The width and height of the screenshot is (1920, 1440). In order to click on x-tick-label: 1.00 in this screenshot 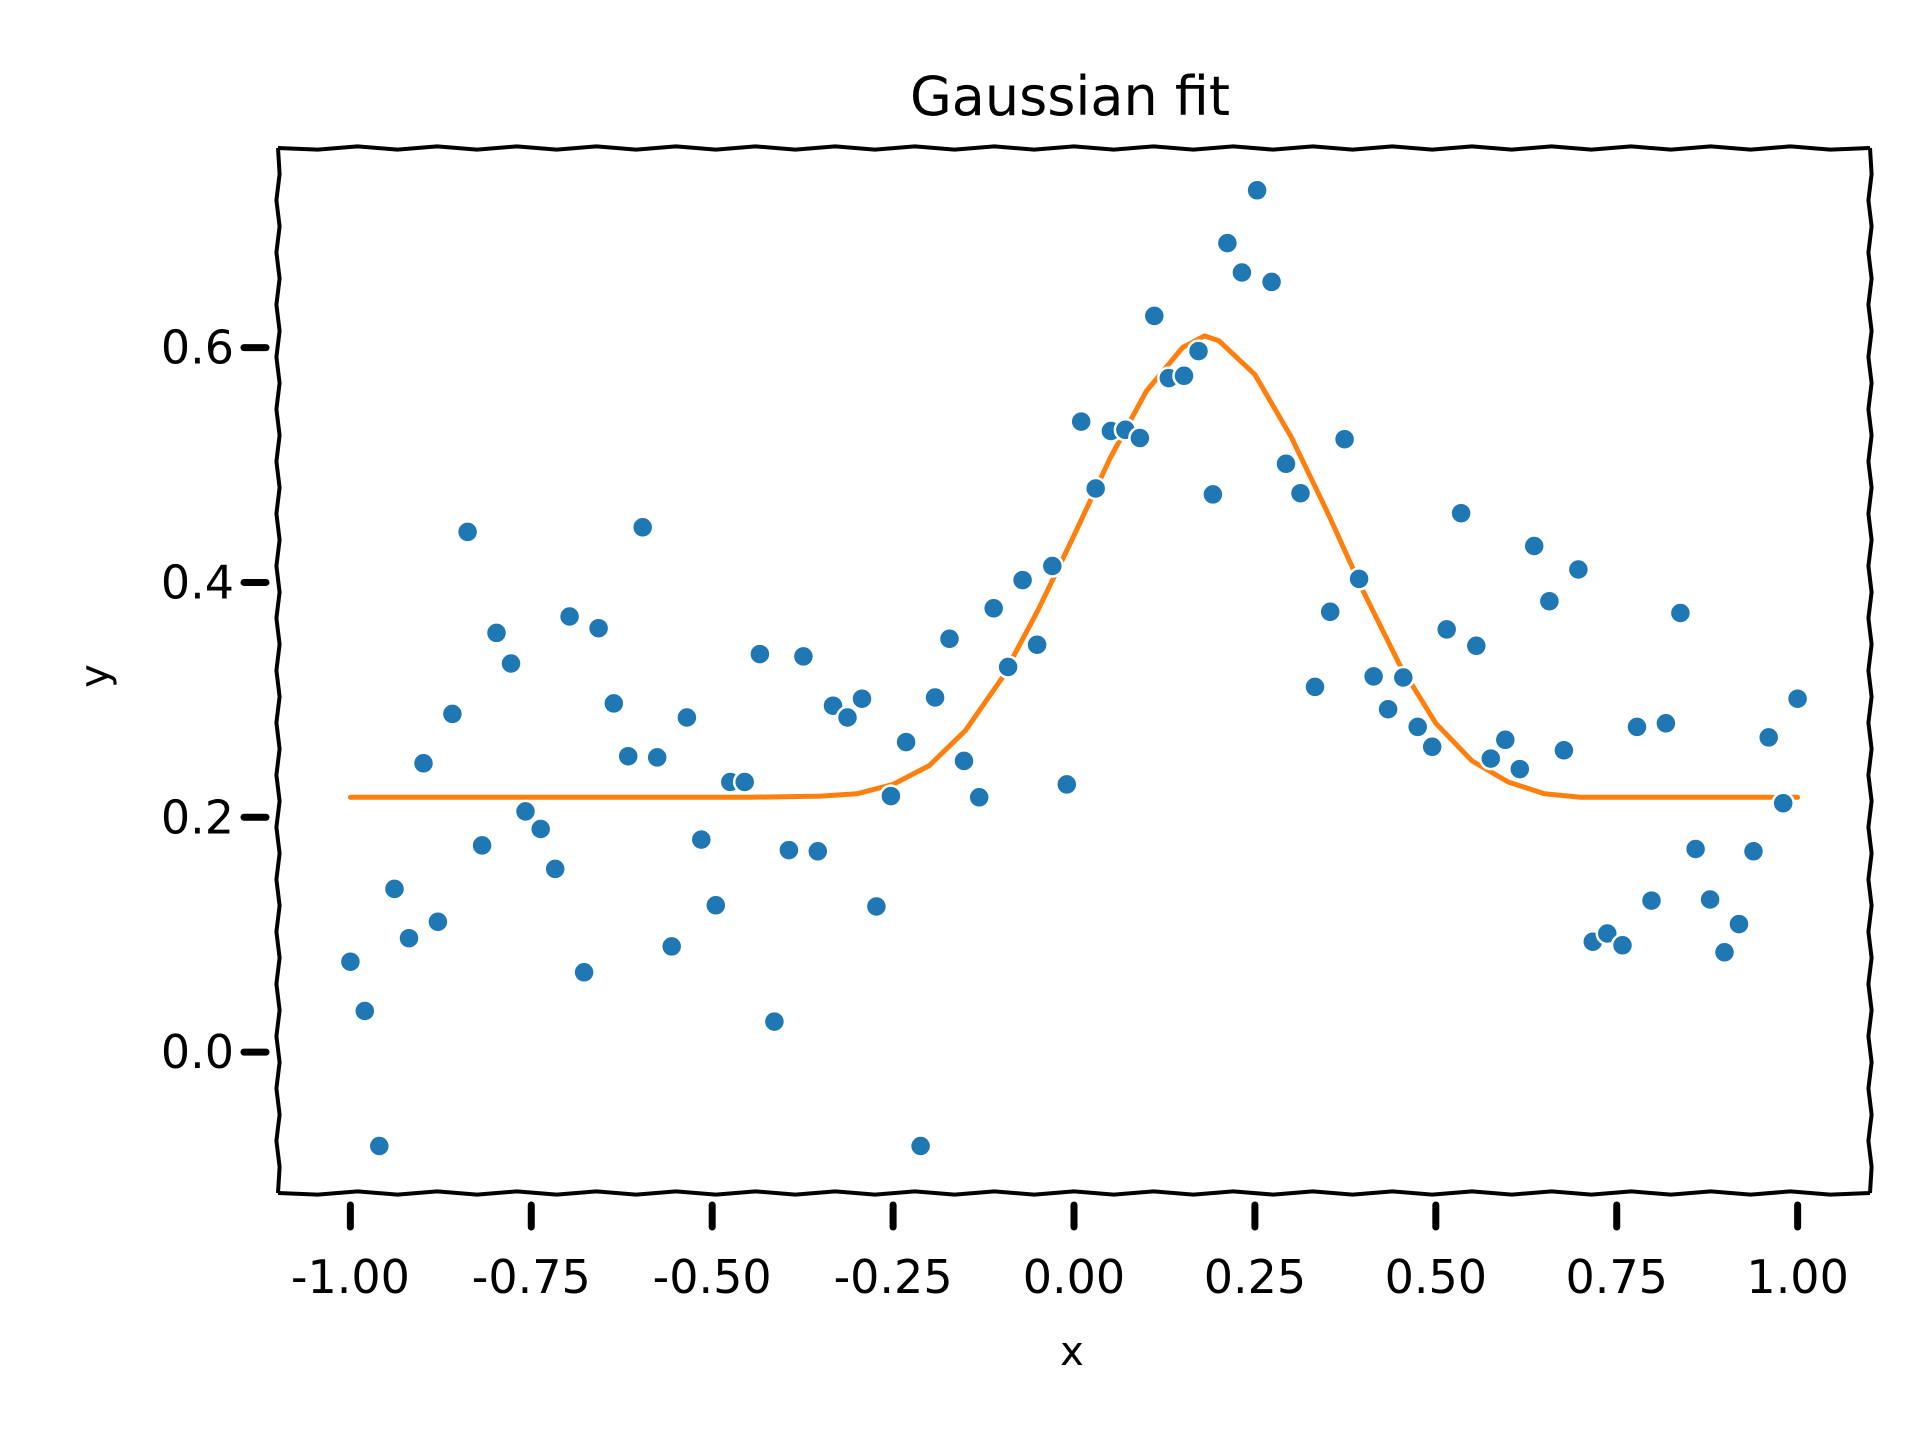, I will do `click(1797, 1277)`.